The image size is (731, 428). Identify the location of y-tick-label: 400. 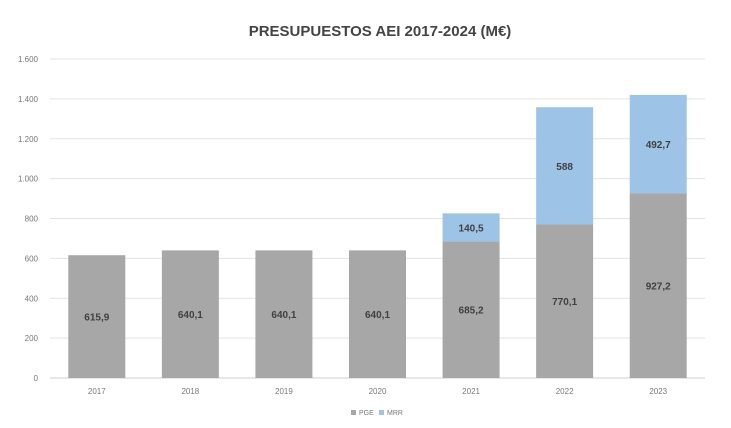
(32, 298).